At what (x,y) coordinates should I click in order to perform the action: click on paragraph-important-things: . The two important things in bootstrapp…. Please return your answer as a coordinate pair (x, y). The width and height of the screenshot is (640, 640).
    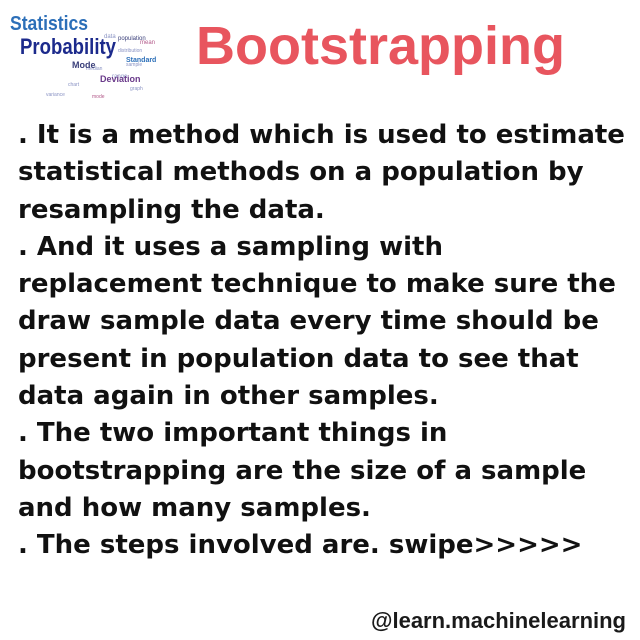
    Looking at the image, I should click on (302, 470).